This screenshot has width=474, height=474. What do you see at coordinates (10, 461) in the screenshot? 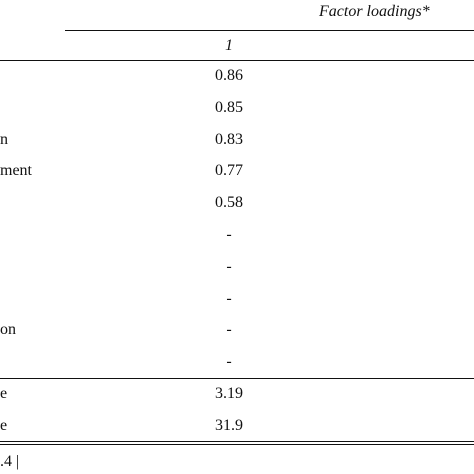
I see `footnote: .4 |` at bounding box center [10, 461].